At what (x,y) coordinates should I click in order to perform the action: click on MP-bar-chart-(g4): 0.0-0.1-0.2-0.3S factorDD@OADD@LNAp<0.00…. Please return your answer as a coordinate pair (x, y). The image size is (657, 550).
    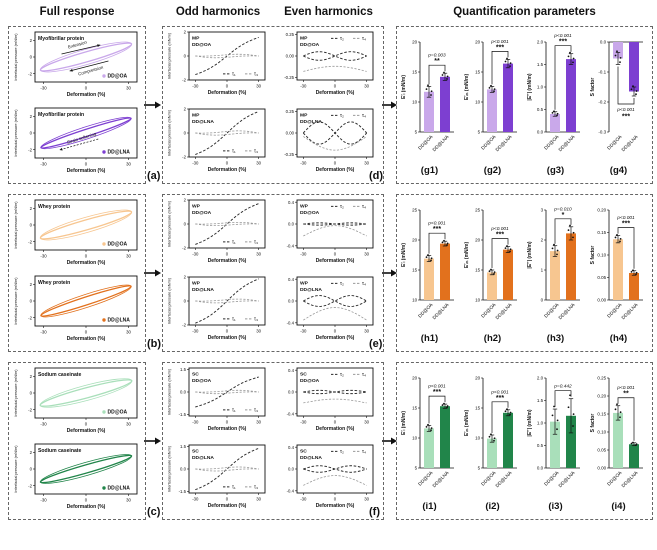
    Looking at the image, I should click on (616, 96).